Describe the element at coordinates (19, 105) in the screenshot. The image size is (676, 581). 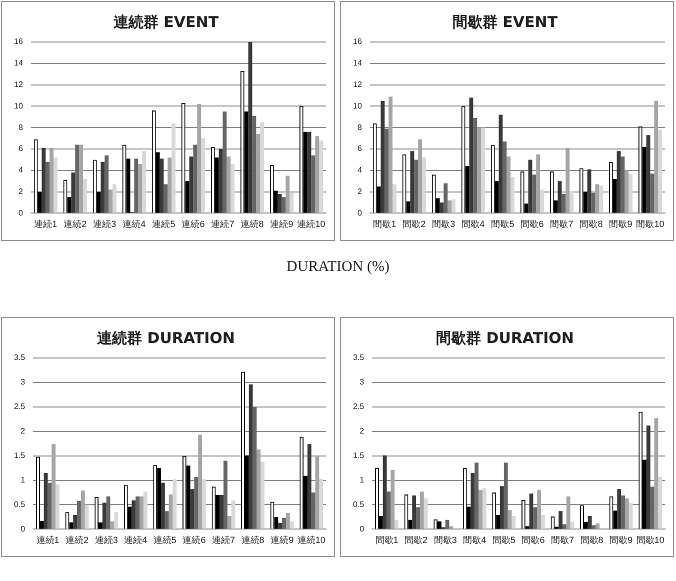
I see `y-tick-label: 10` at that location.